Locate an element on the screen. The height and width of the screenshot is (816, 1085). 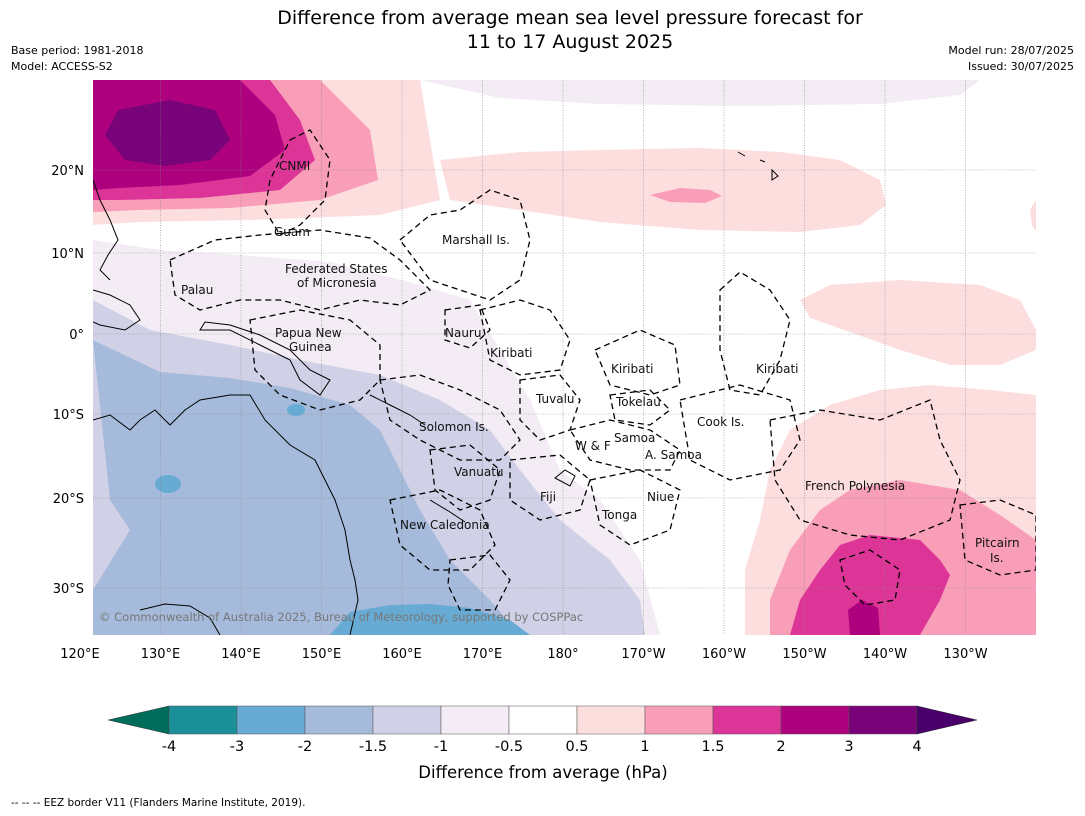
colorbar-tick-label: 3 is located at coordinates (848, 747).